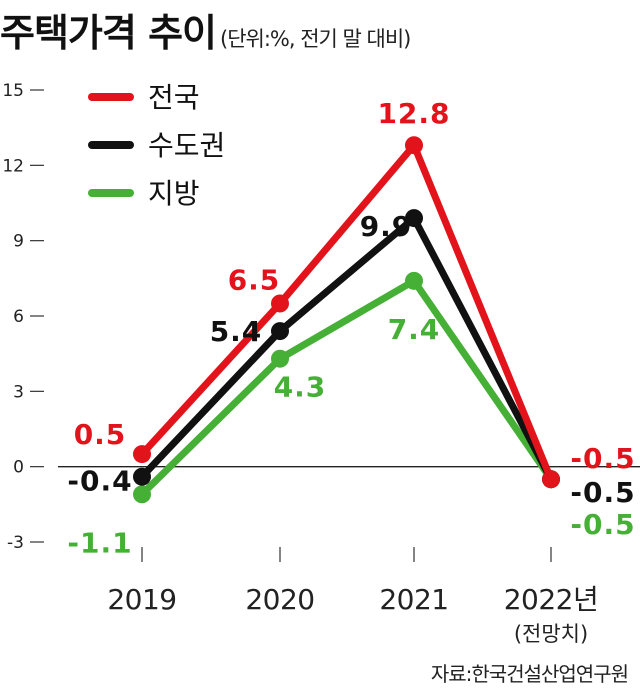 This screenshot has width=640, height=693. What do you see at coordinates (18, 468) in the screenshot?
I see `y-tick-label: 0` at bounding box center [18, 468].